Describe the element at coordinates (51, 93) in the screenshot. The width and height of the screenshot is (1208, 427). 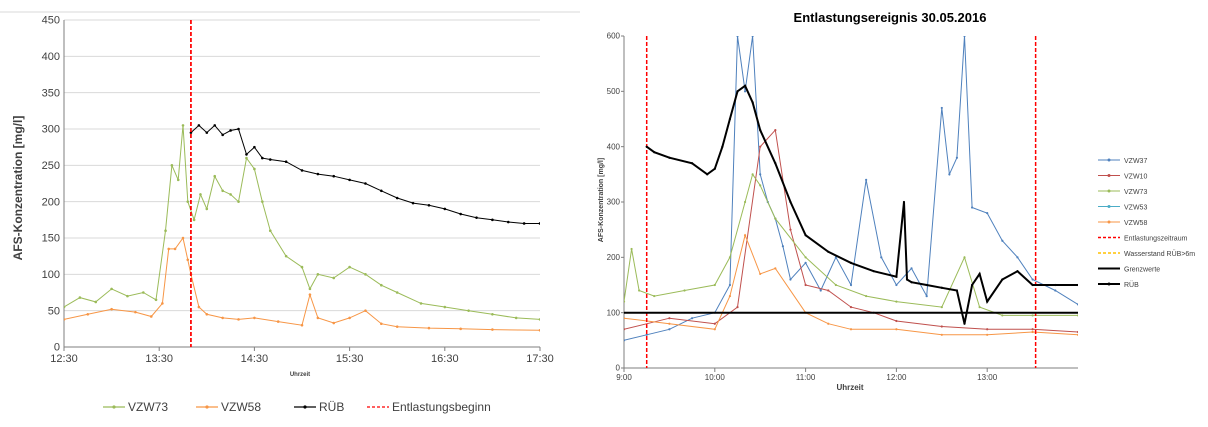
I see `y-tick-label: 350` at that location.